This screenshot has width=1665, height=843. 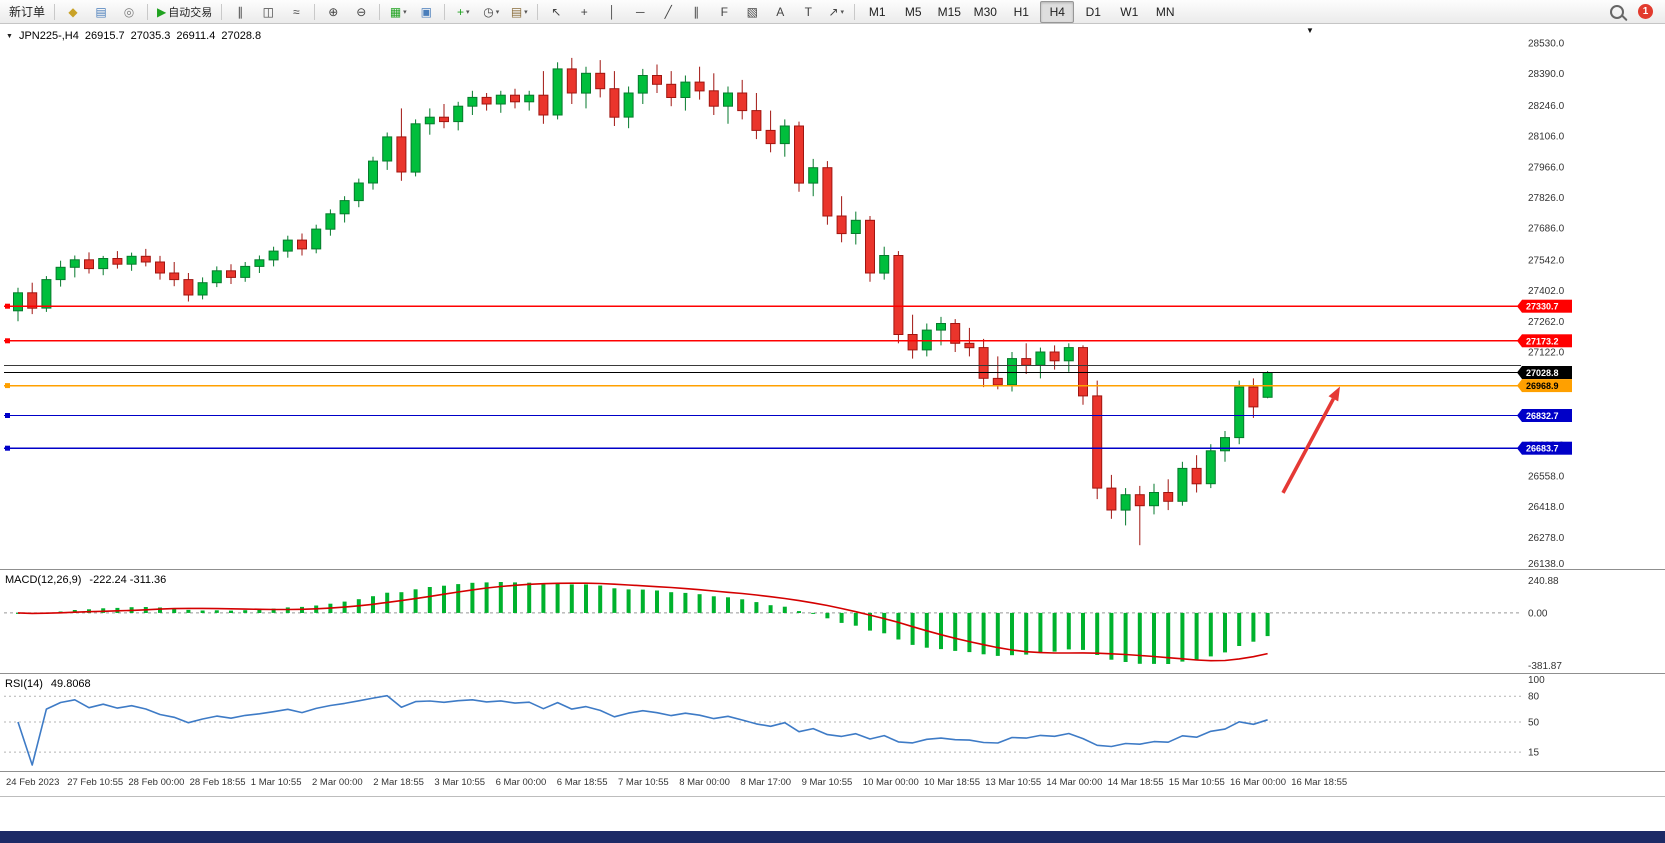 I want to click on label-button: T, so click(x=808, y=12).